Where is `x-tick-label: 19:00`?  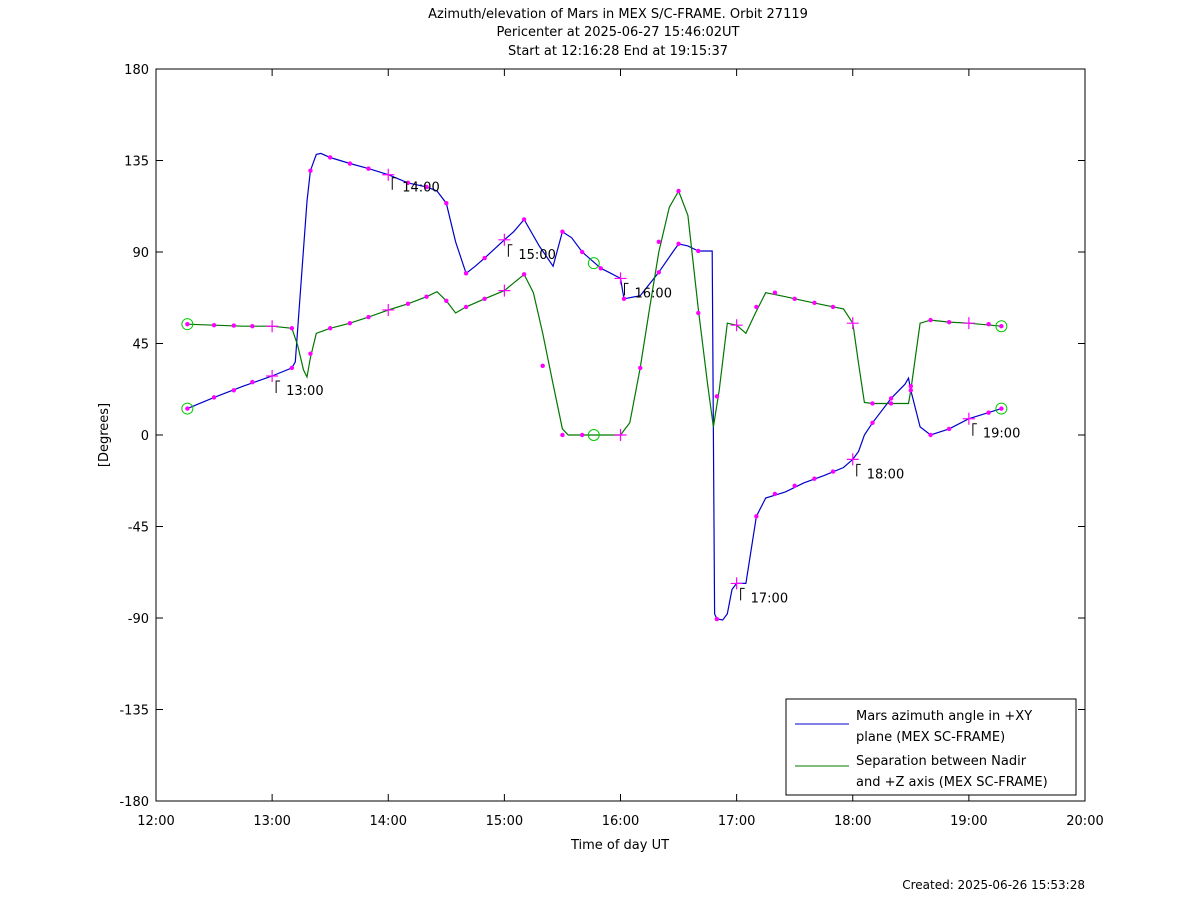
x-tick-label: 19:00 is located at coordinates (968, 821).